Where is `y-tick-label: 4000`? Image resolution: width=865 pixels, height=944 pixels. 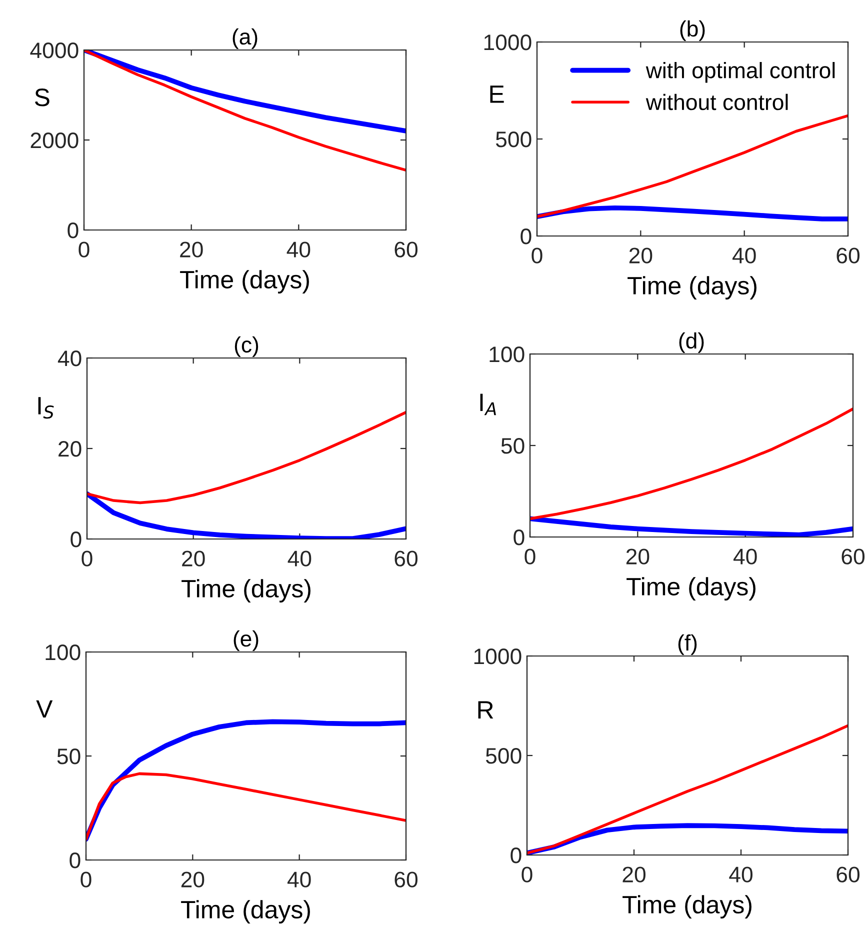
y-tick-label: 4000 is located at coordinates (54, 50).